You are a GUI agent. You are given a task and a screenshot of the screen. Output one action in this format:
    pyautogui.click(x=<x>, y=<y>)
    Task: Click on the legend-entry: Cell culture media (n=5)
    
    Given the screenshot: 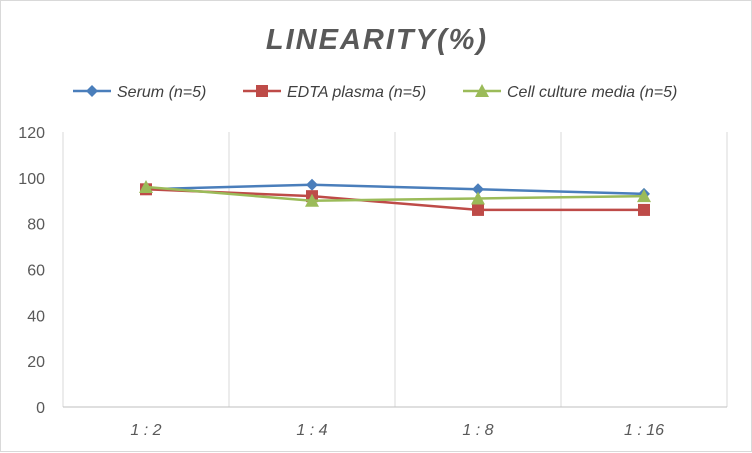 What is the action you would take?
    pyautogui.click(x=570, y=92)
    